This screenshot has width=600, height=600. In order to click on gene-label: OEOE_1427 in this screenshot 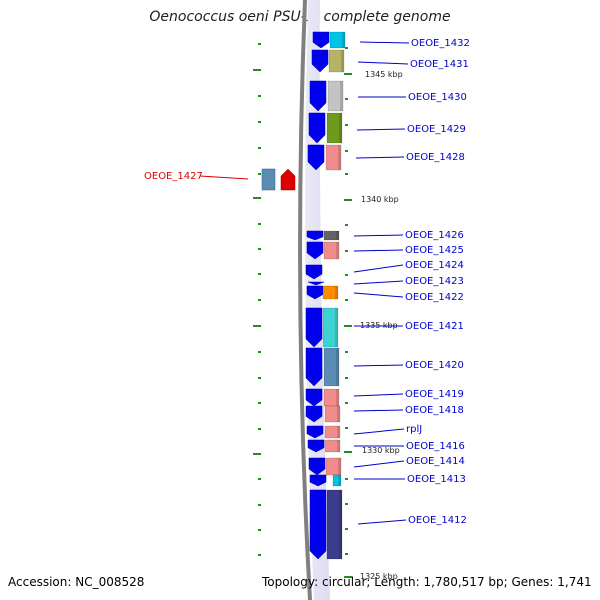, I will do `click(173, 176)`.